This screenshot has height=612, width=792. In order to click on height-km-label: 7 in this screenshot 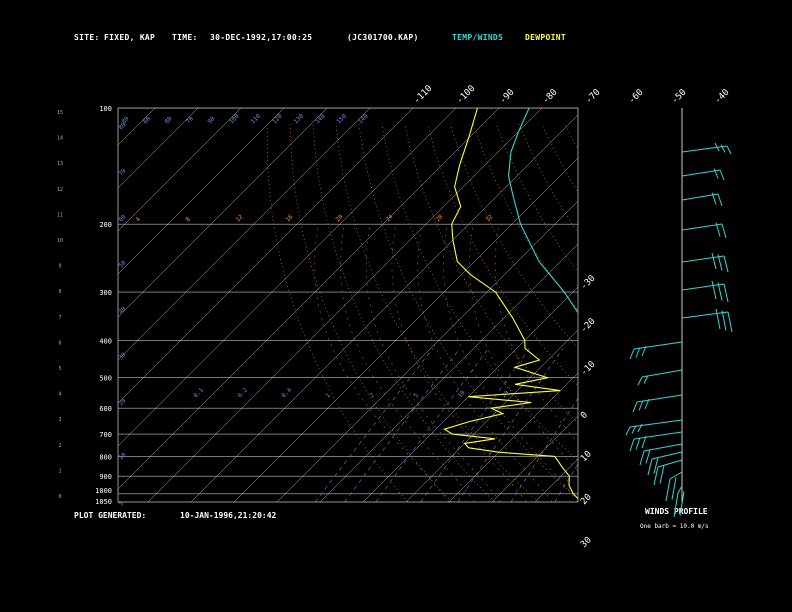, I will do `click(59, 318)`.